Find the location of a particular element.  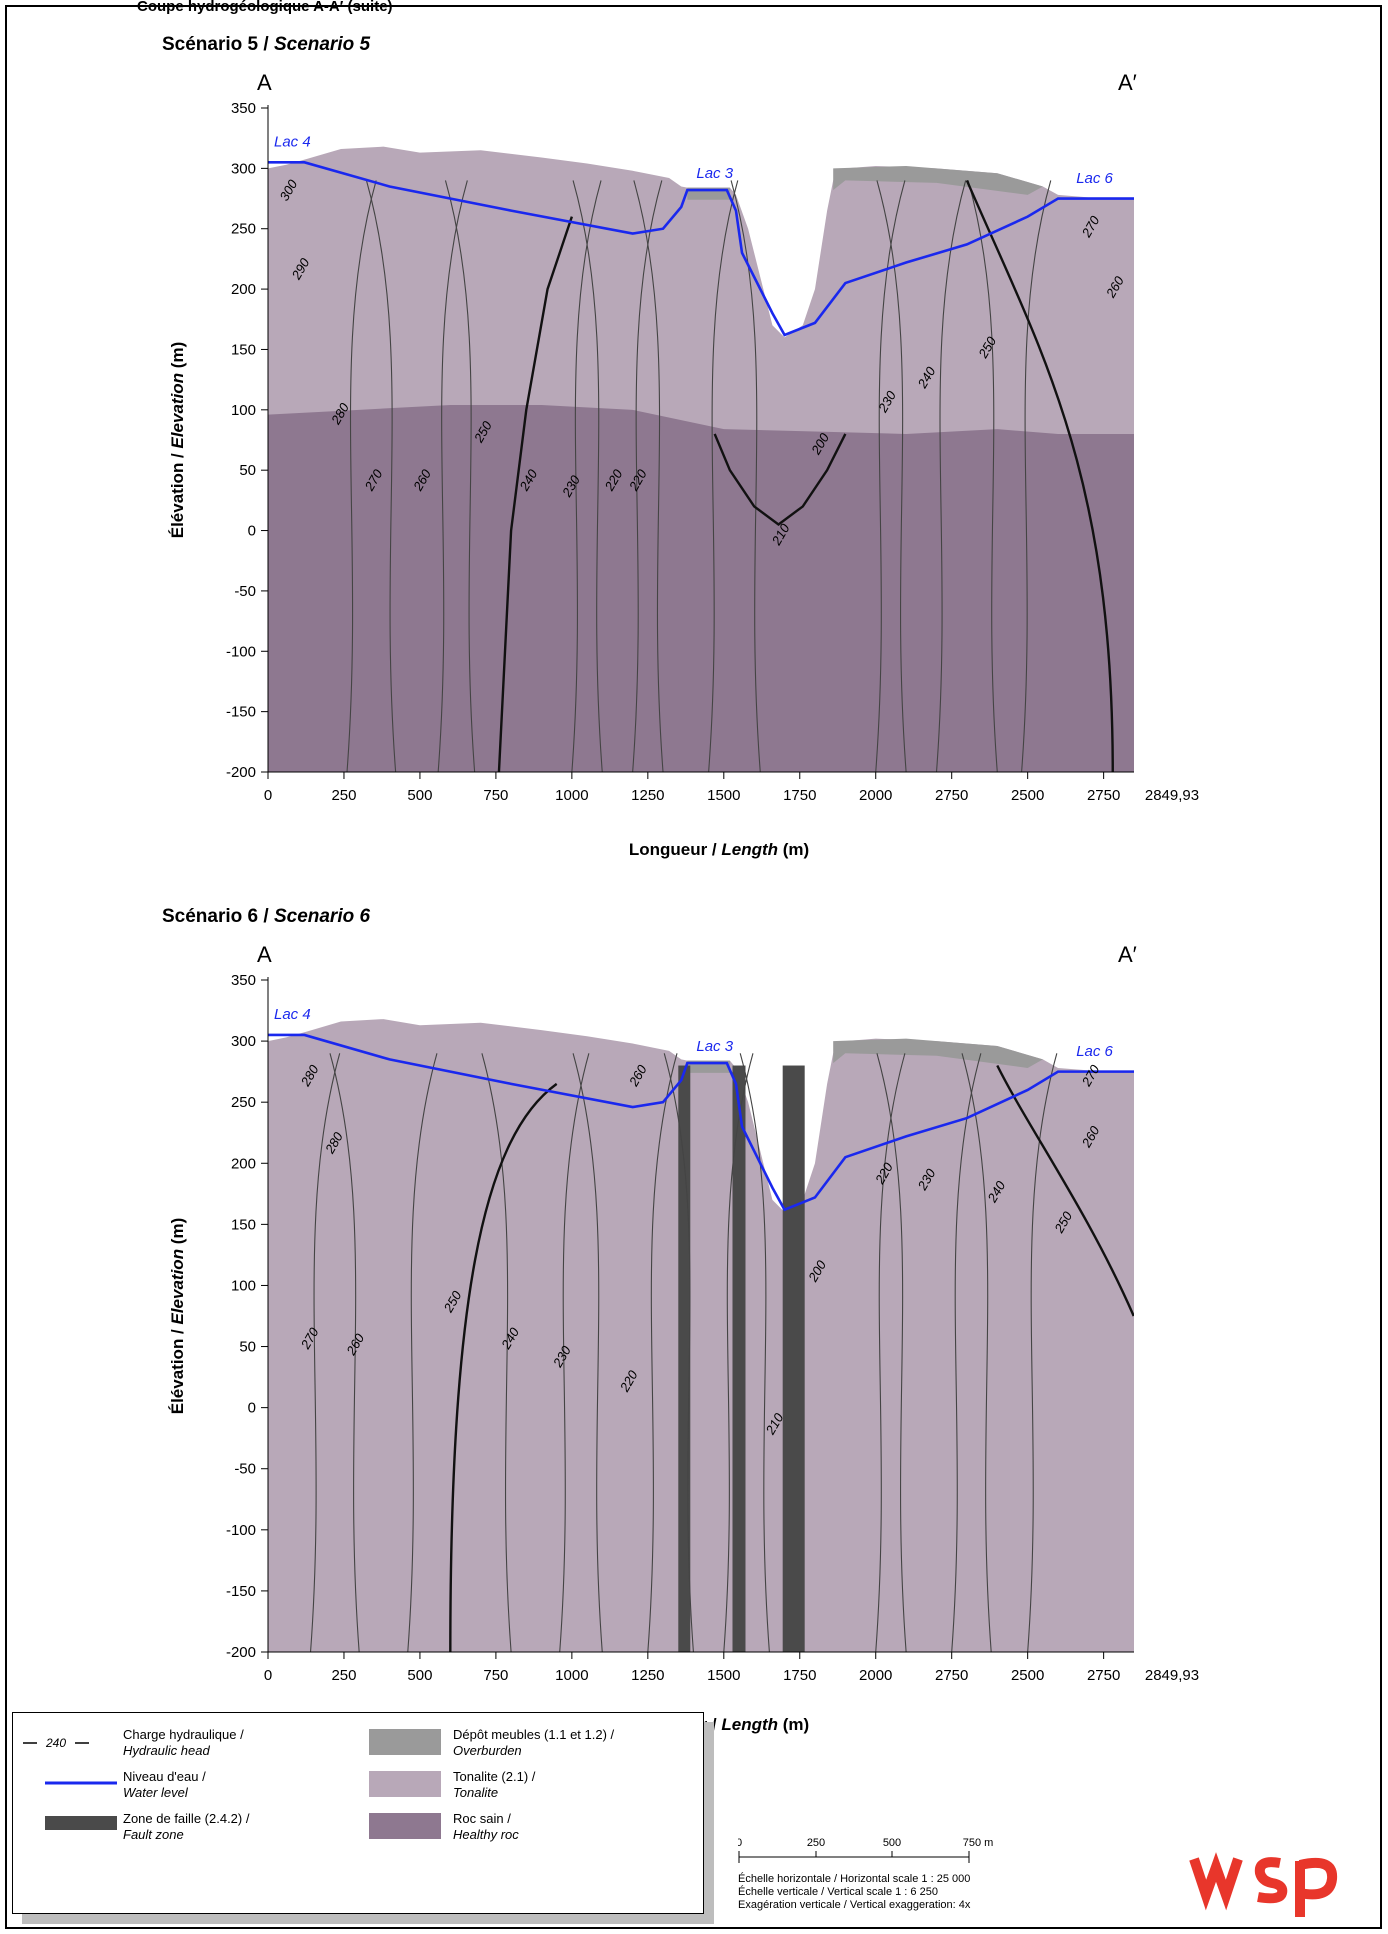

y-tick-label: -150 is located at coordinates (241, 1591).